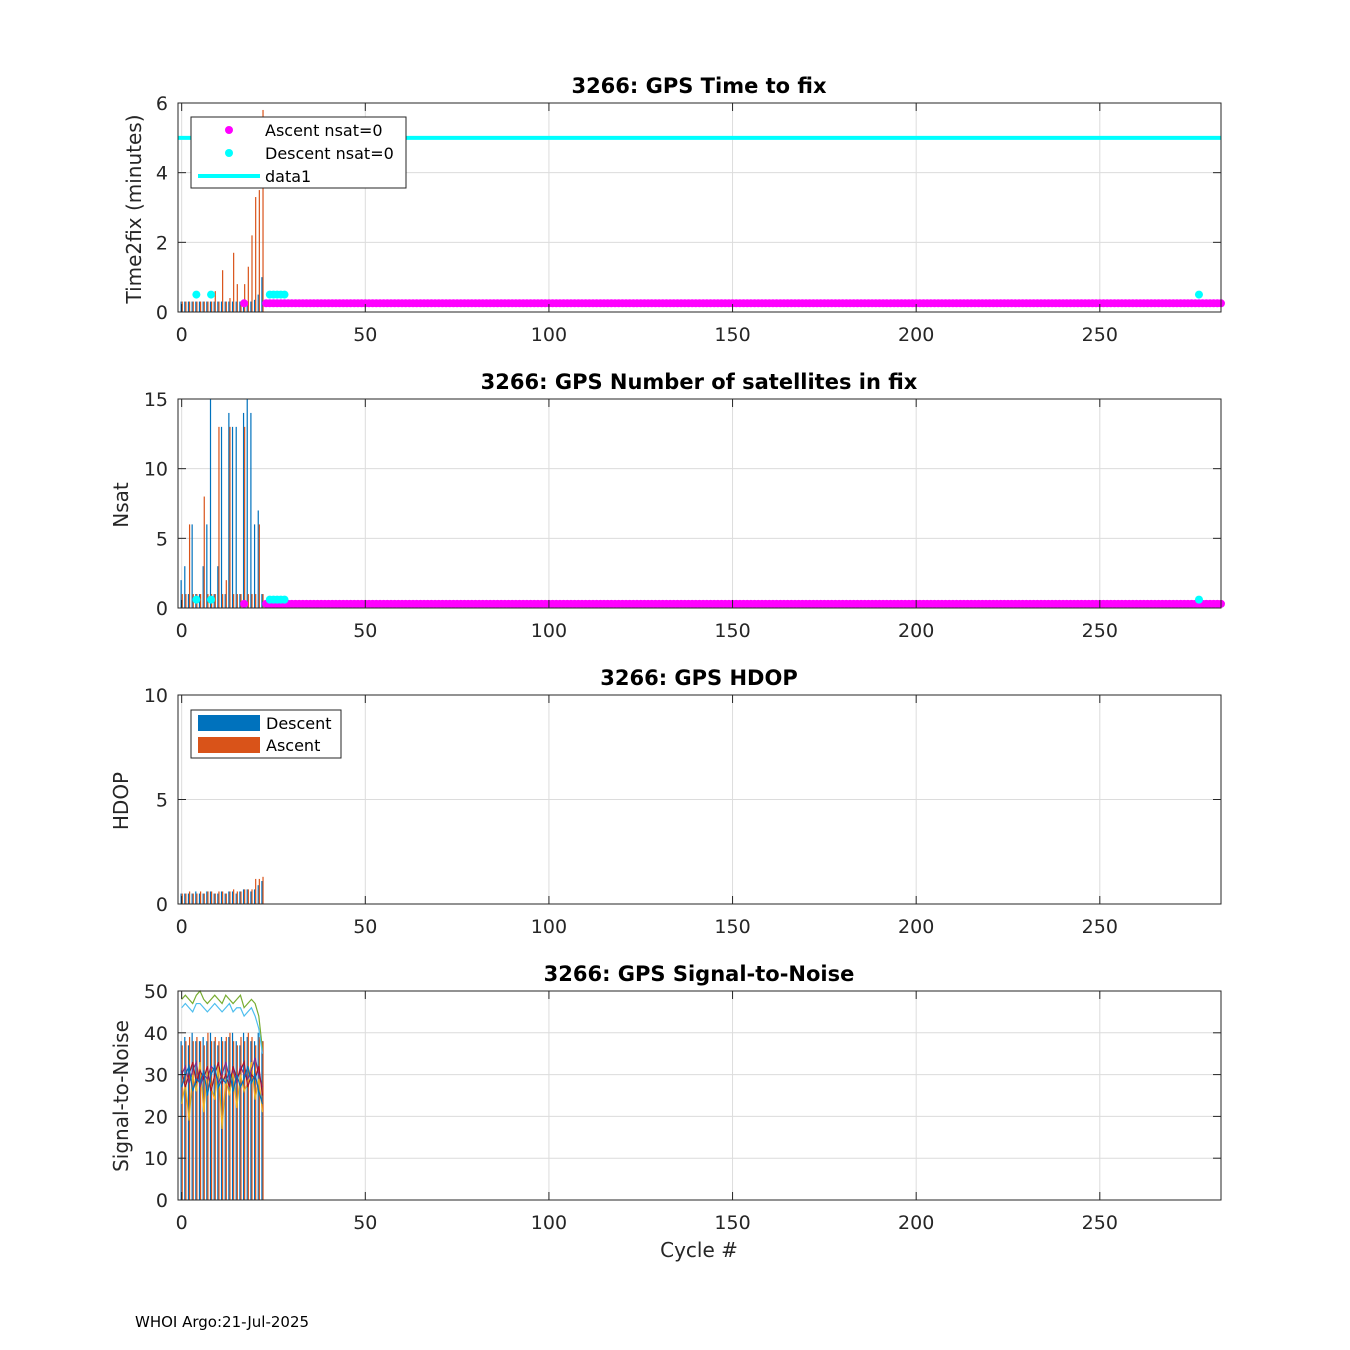 The image size is (1350, 1350). Describe the element at coordinates (121, 1096) in the screenshot. I see `snr-ylabel: Signal-to-Noise` at that location.